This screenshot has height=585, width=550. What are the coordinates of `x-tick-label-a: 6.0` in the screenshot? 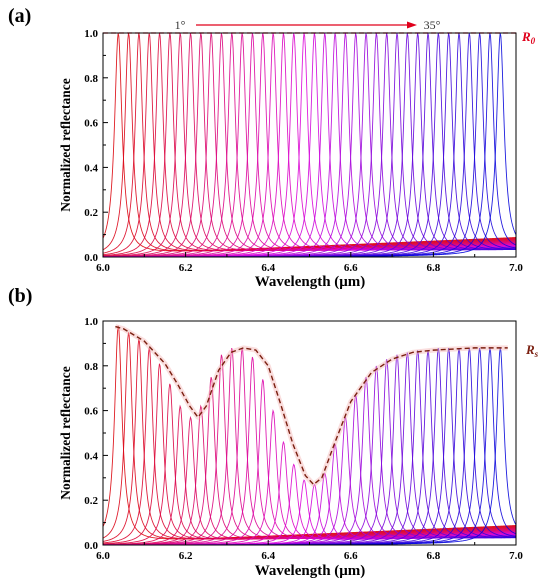 It's located at (103, 268).